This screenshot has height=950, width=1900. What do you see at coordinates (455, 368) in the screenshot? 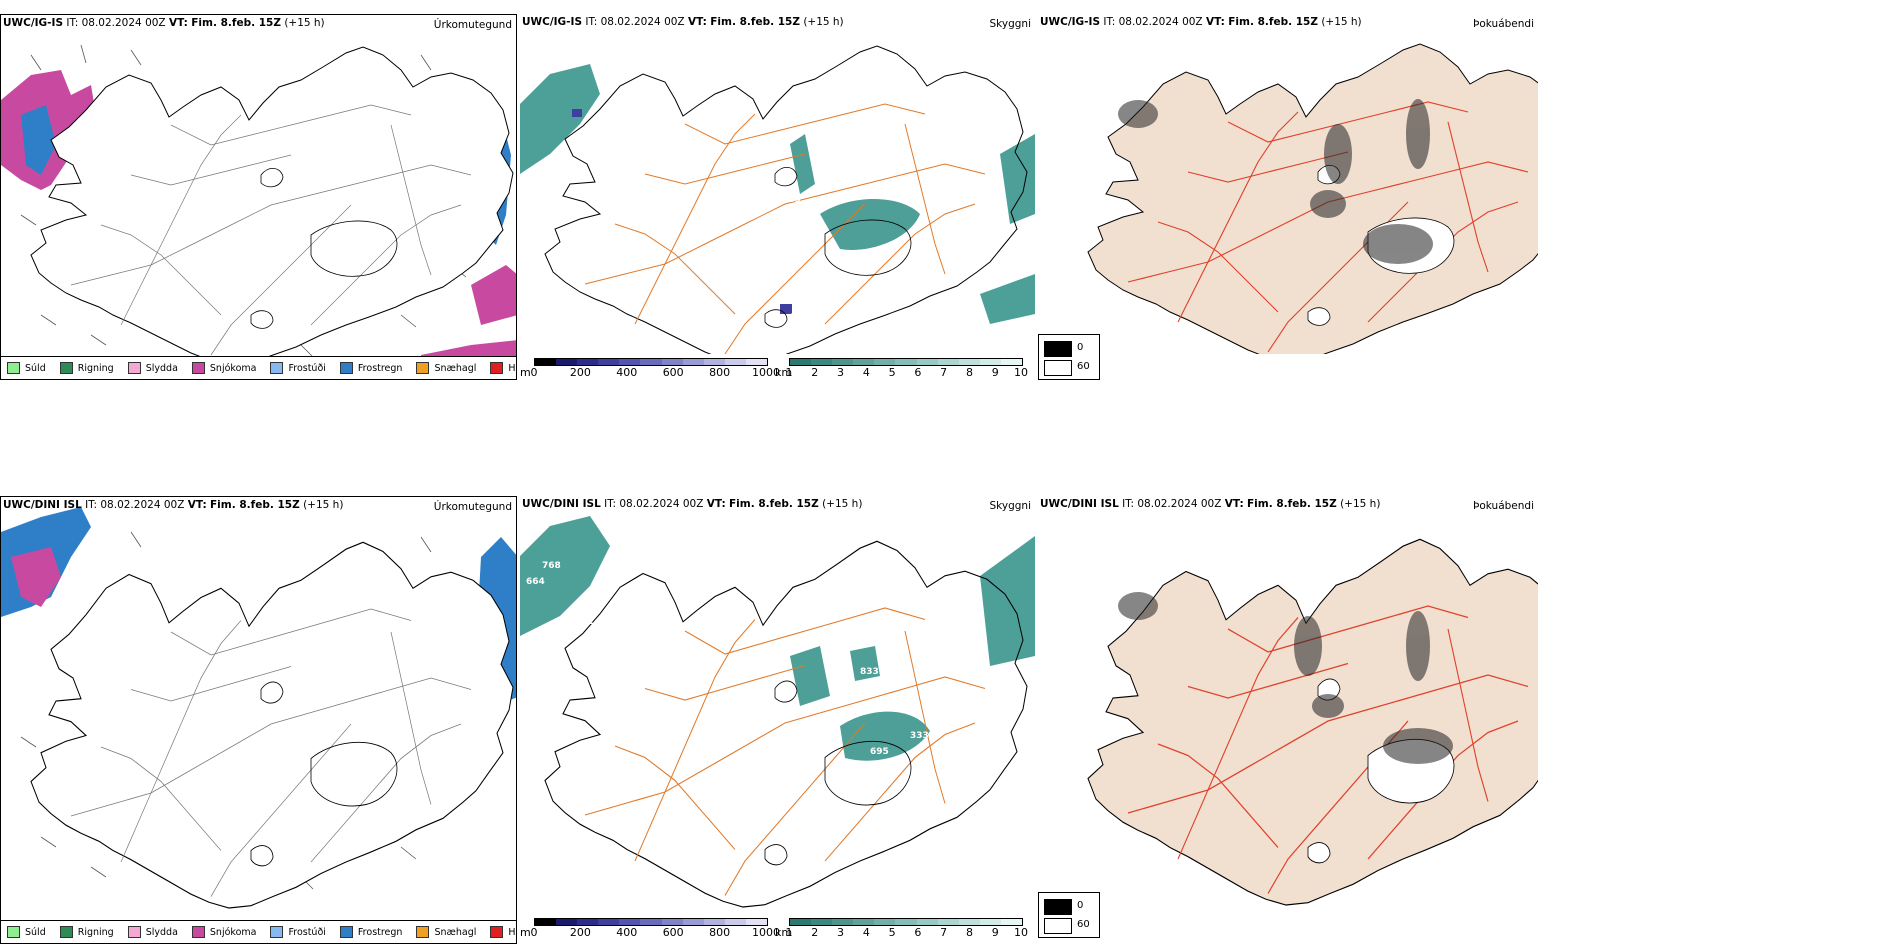
I see `legend-label: Snæhagl` at bounding box center [455, 368].